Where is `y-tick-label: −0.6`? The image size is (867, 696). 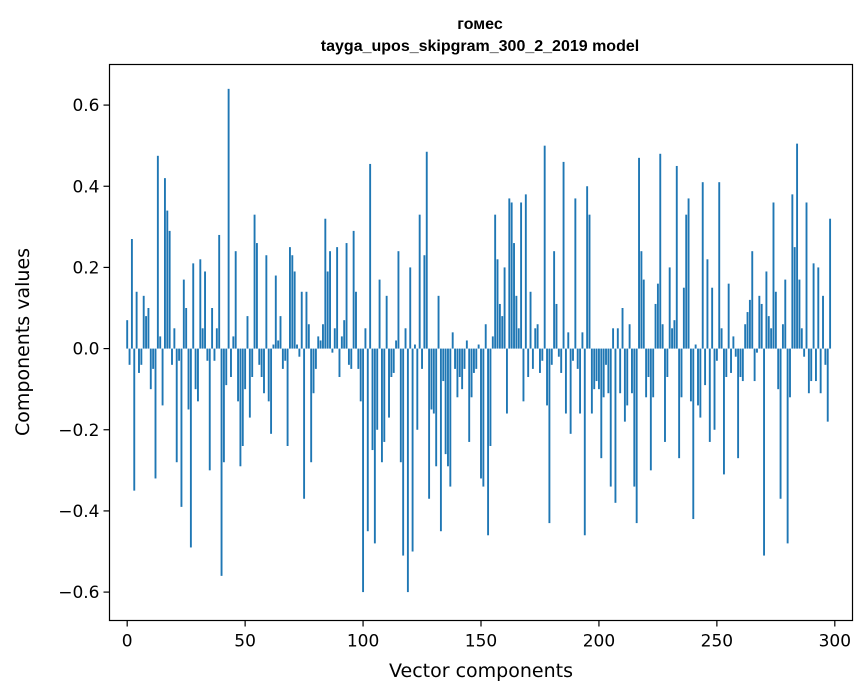 y-tick-label: −0.6 is located at coordinates (78, 593).